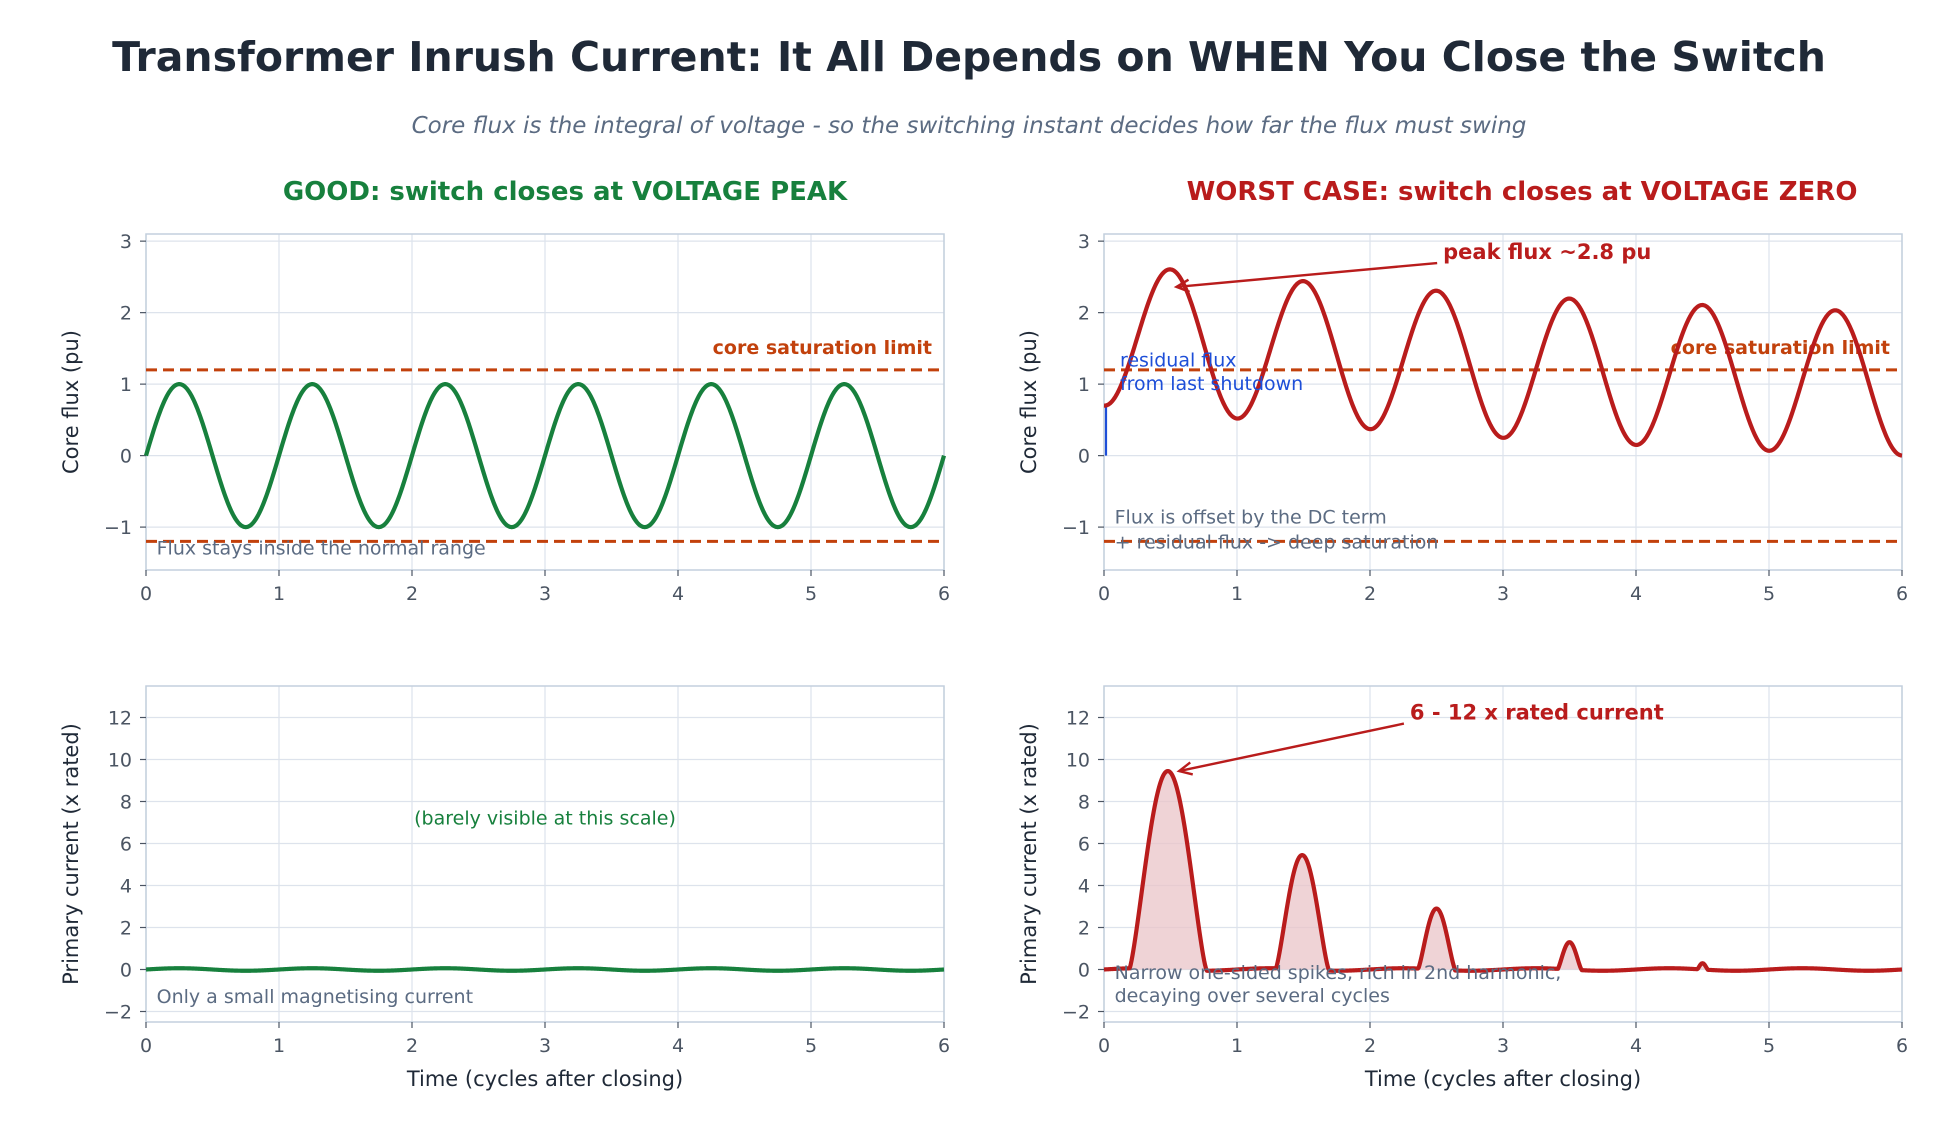 Image resolution: width=1938 pixels, height=1122 pixels. What do you see at coordinates (1178, 360) in the screenshot?
I see `annotation-text: residual flux` at bounding box center [1178, 360].